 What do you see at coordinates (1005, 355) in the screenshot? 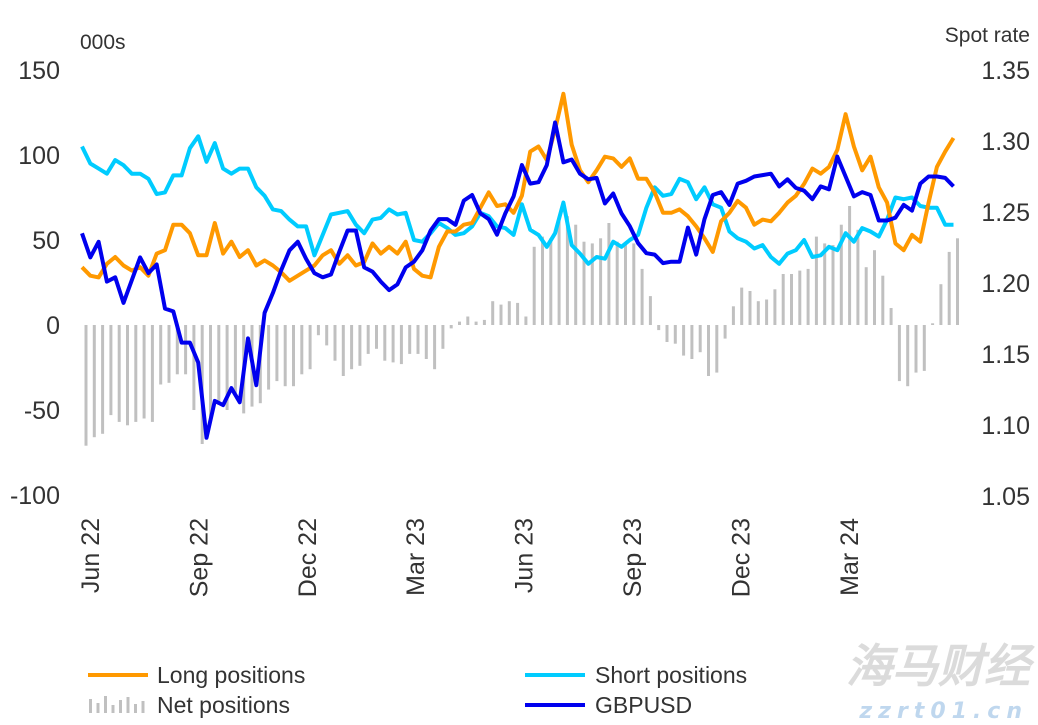
I see `right-axis-tick-label: 1.15` at bounding box center [1005, 355].